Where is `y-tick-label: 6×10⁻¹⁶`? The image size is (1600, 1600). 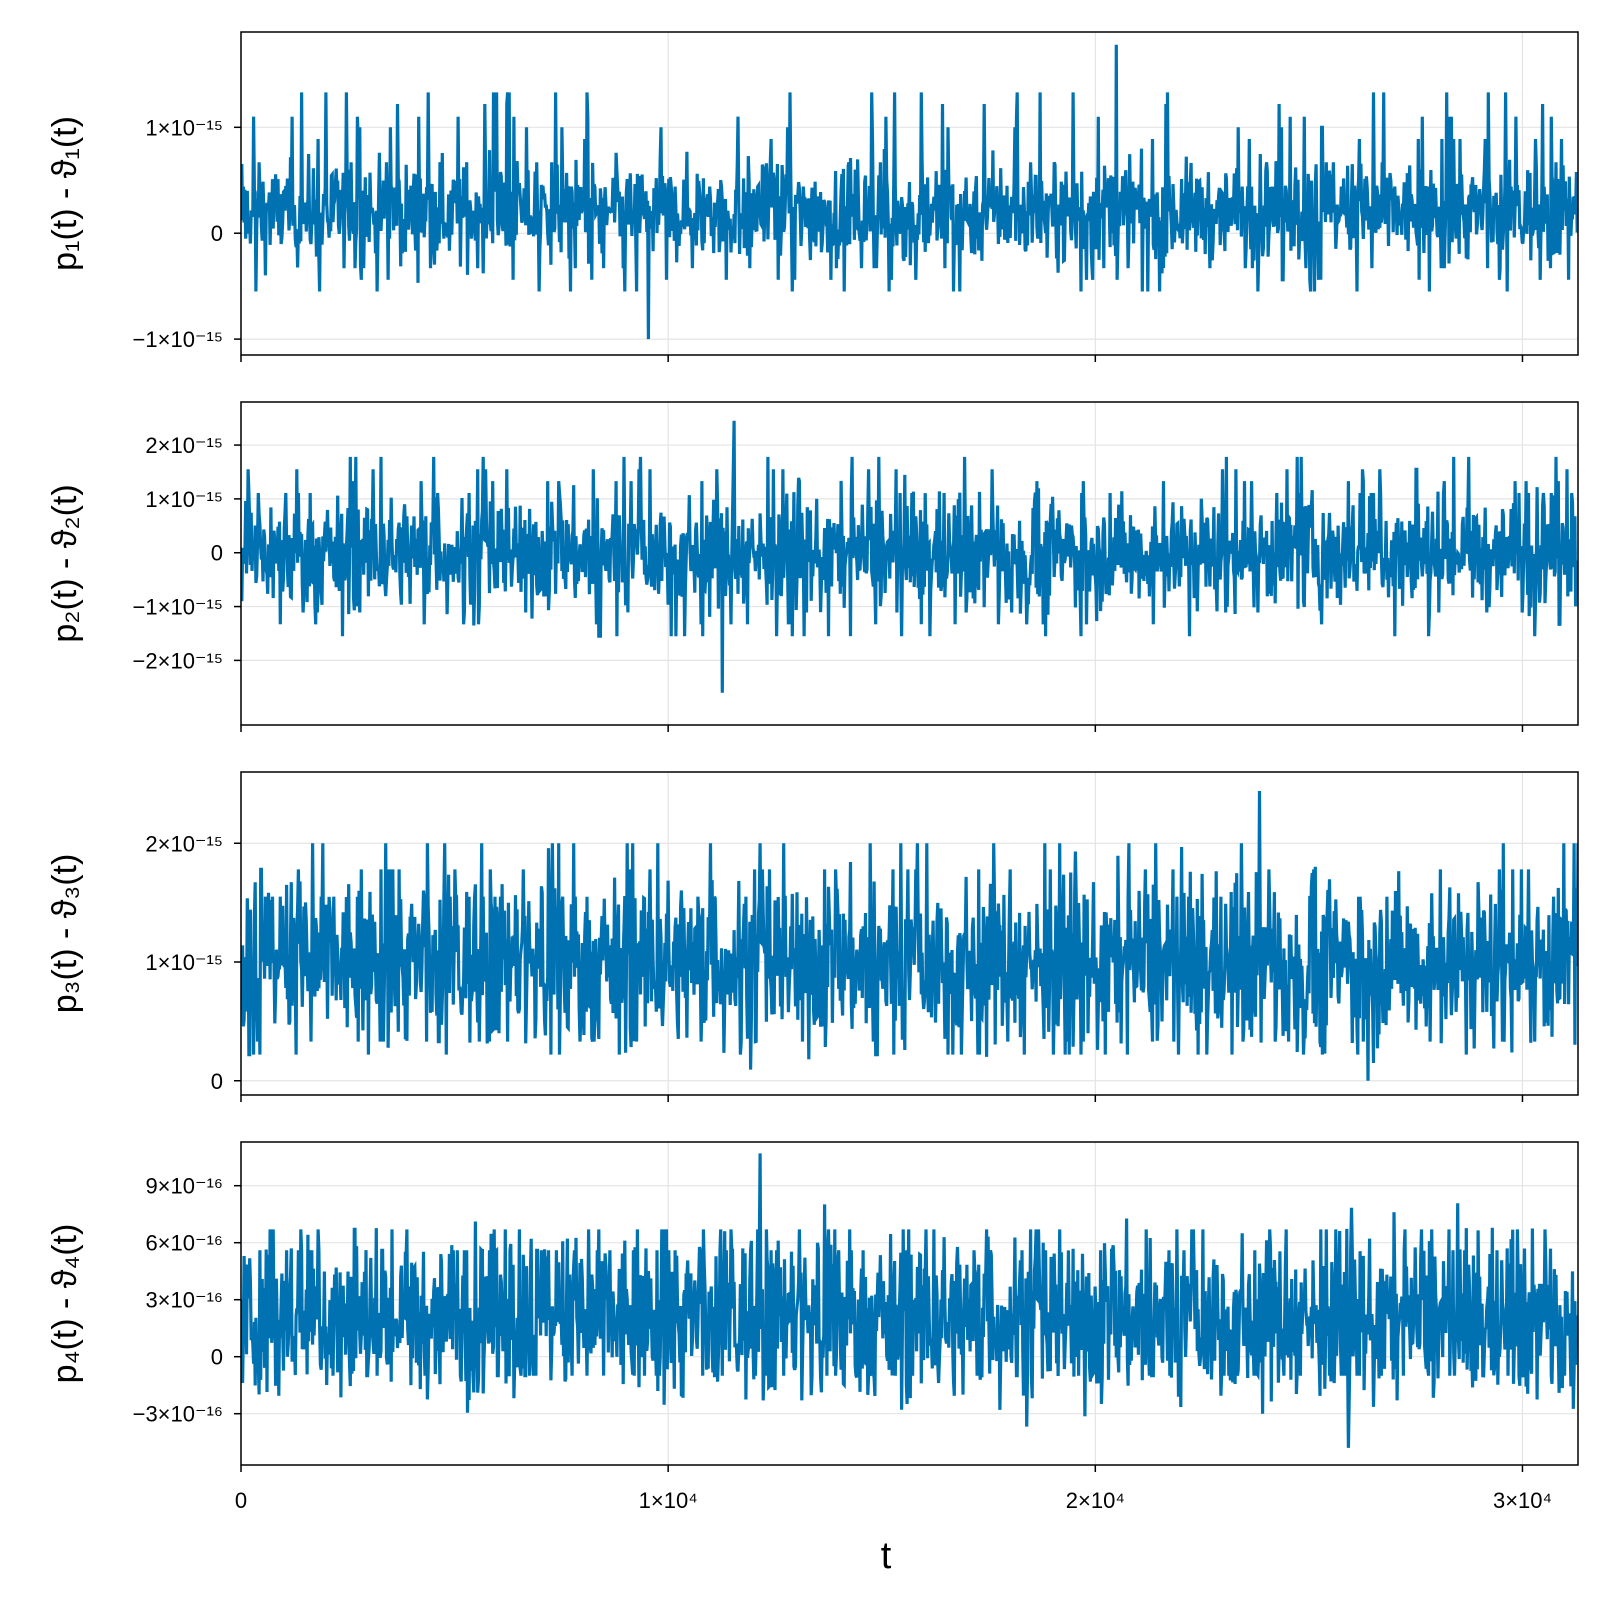
y-tick-label: 6×10⁻¹⁶ is located at coordinates (184, 1243).